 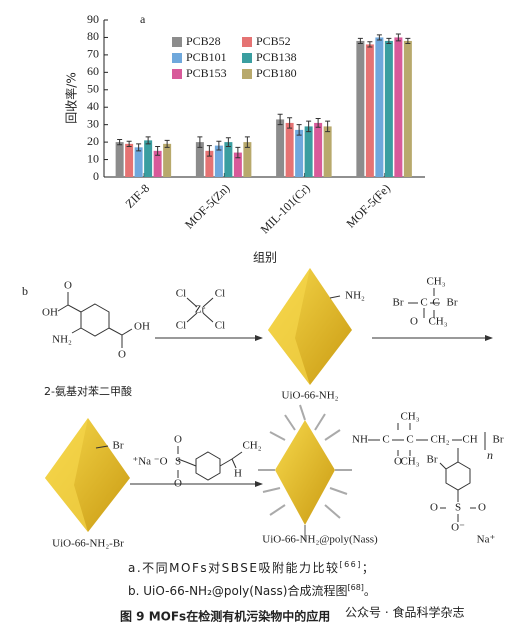 What do you see at coordinates (93, 89) in the screenshot?
I see `y-tick-label: 50` at bounding box center [93, 89].